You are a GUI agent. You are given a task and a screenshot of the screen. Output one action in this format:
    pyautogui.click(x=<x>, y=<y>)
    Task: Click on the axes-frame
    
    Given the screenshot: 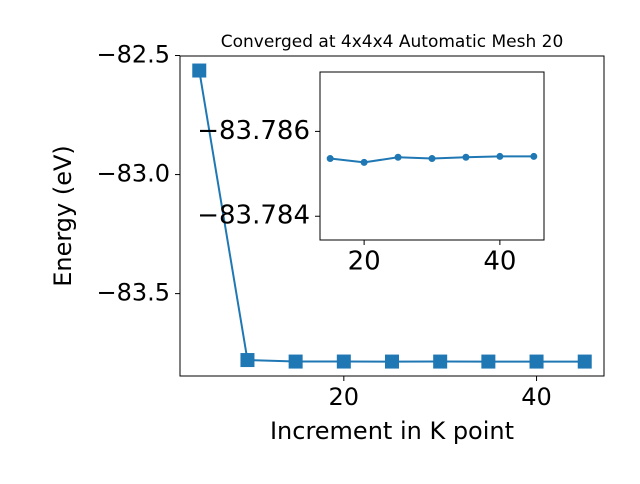 What is the action you would take?
    pyautogui.click(x=432, y=156)
    